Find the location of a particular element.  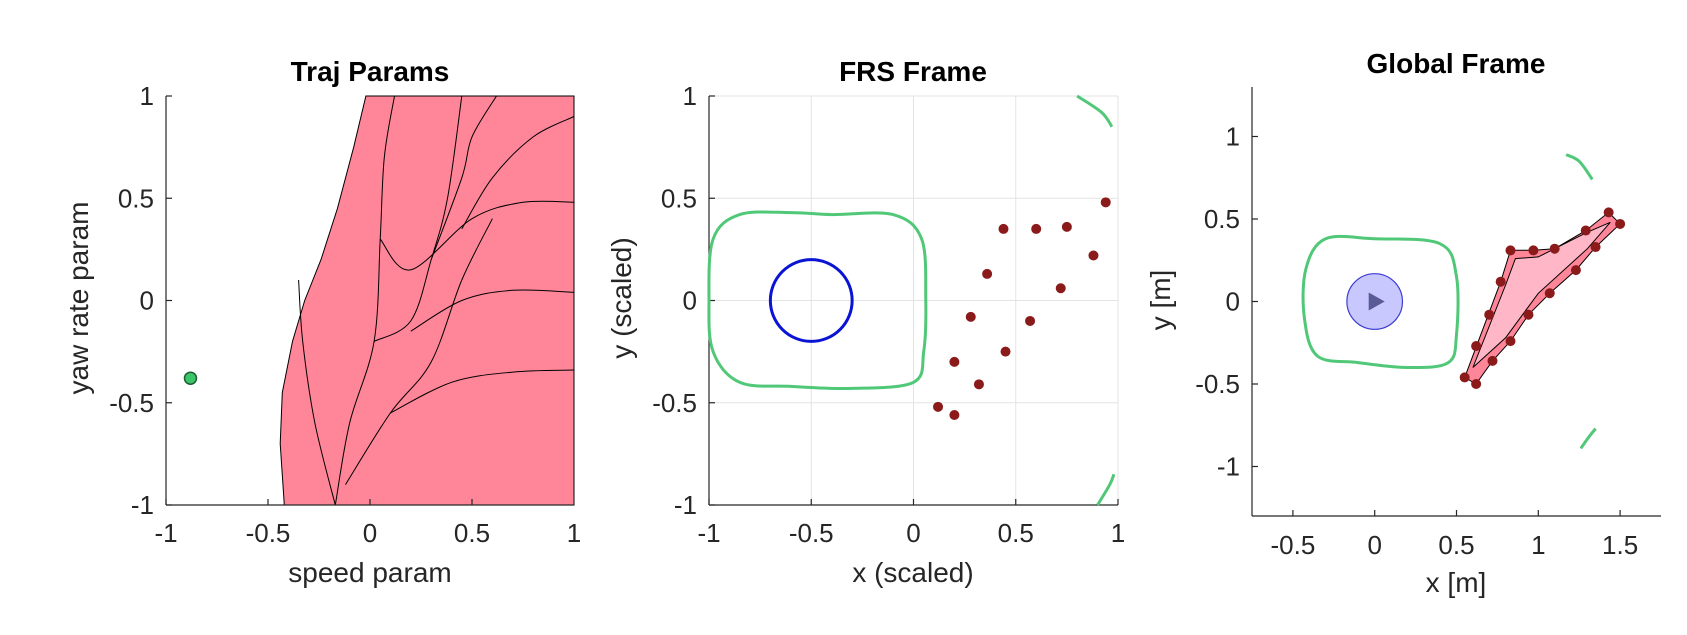

obstacle-buffer-polygon is located at coordinates (1542, 298).